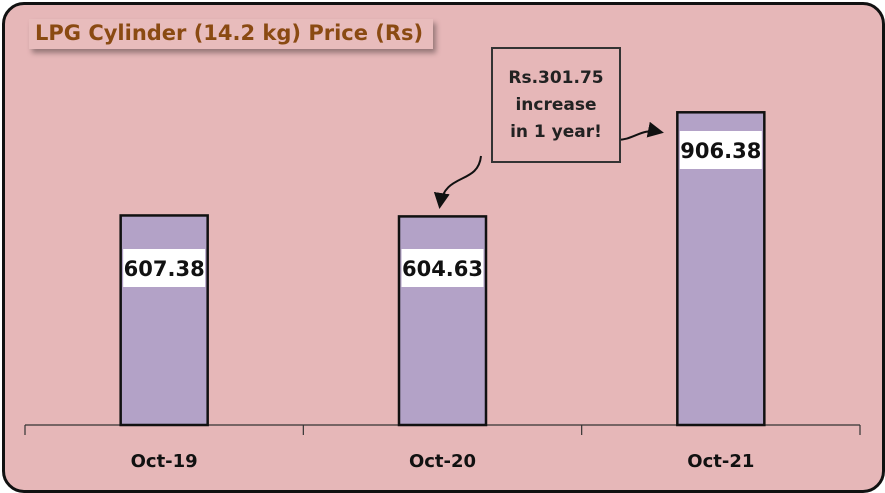 The width and height of the screenshot is (885, 493). I want to click on annotation-line: increase, so click(556, 104).